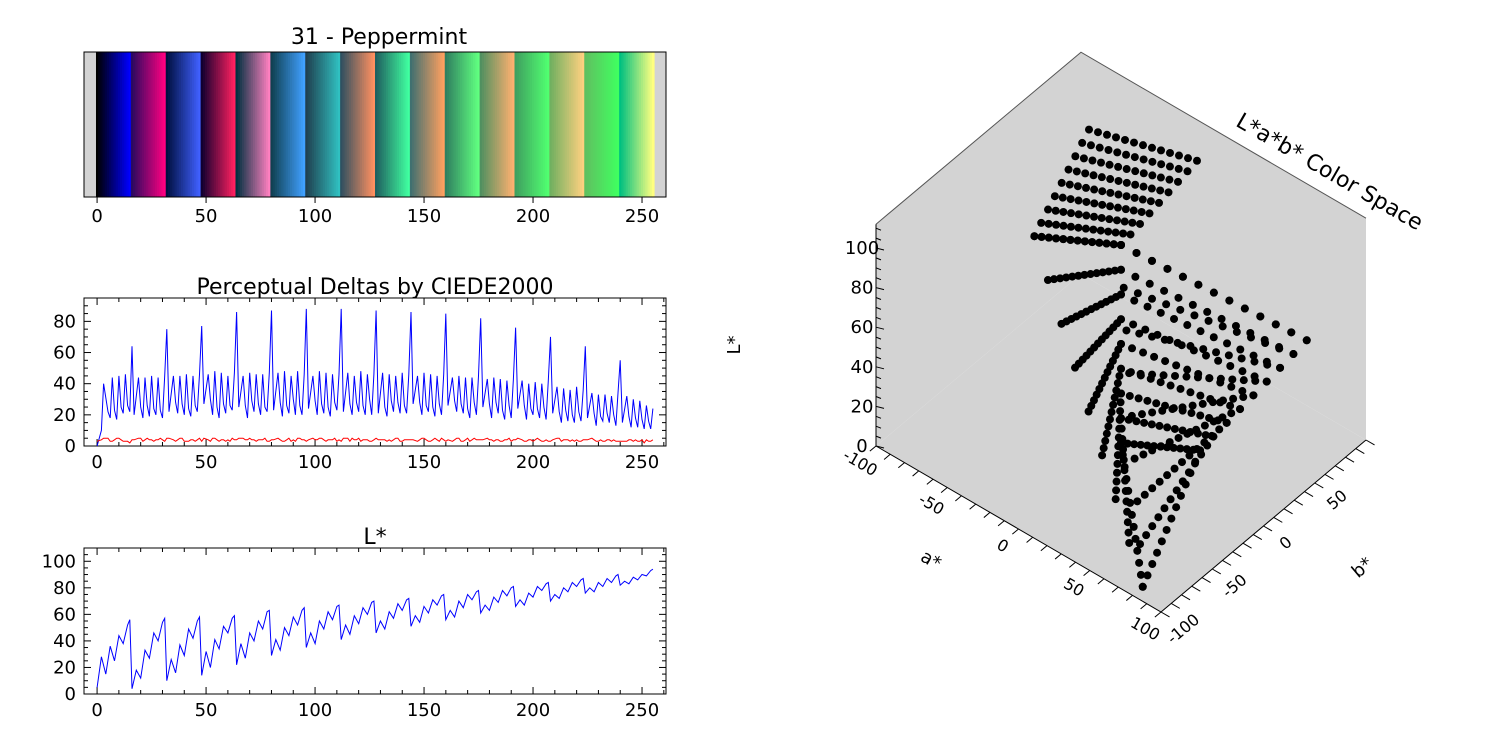  What do you see at coordinates (424, 710) in the screenshot?
I see `lstar-x-tick-label: 150` at bounding box center [424, 710].